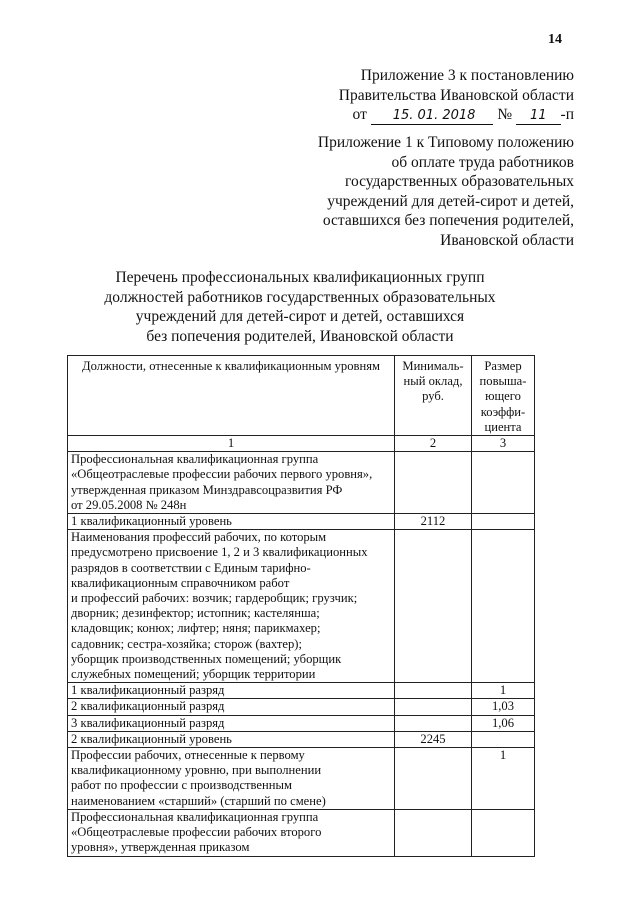  Describe the element at coordinates (503, 444) in the screenshot. I see `col-number-3: 3` at that location.